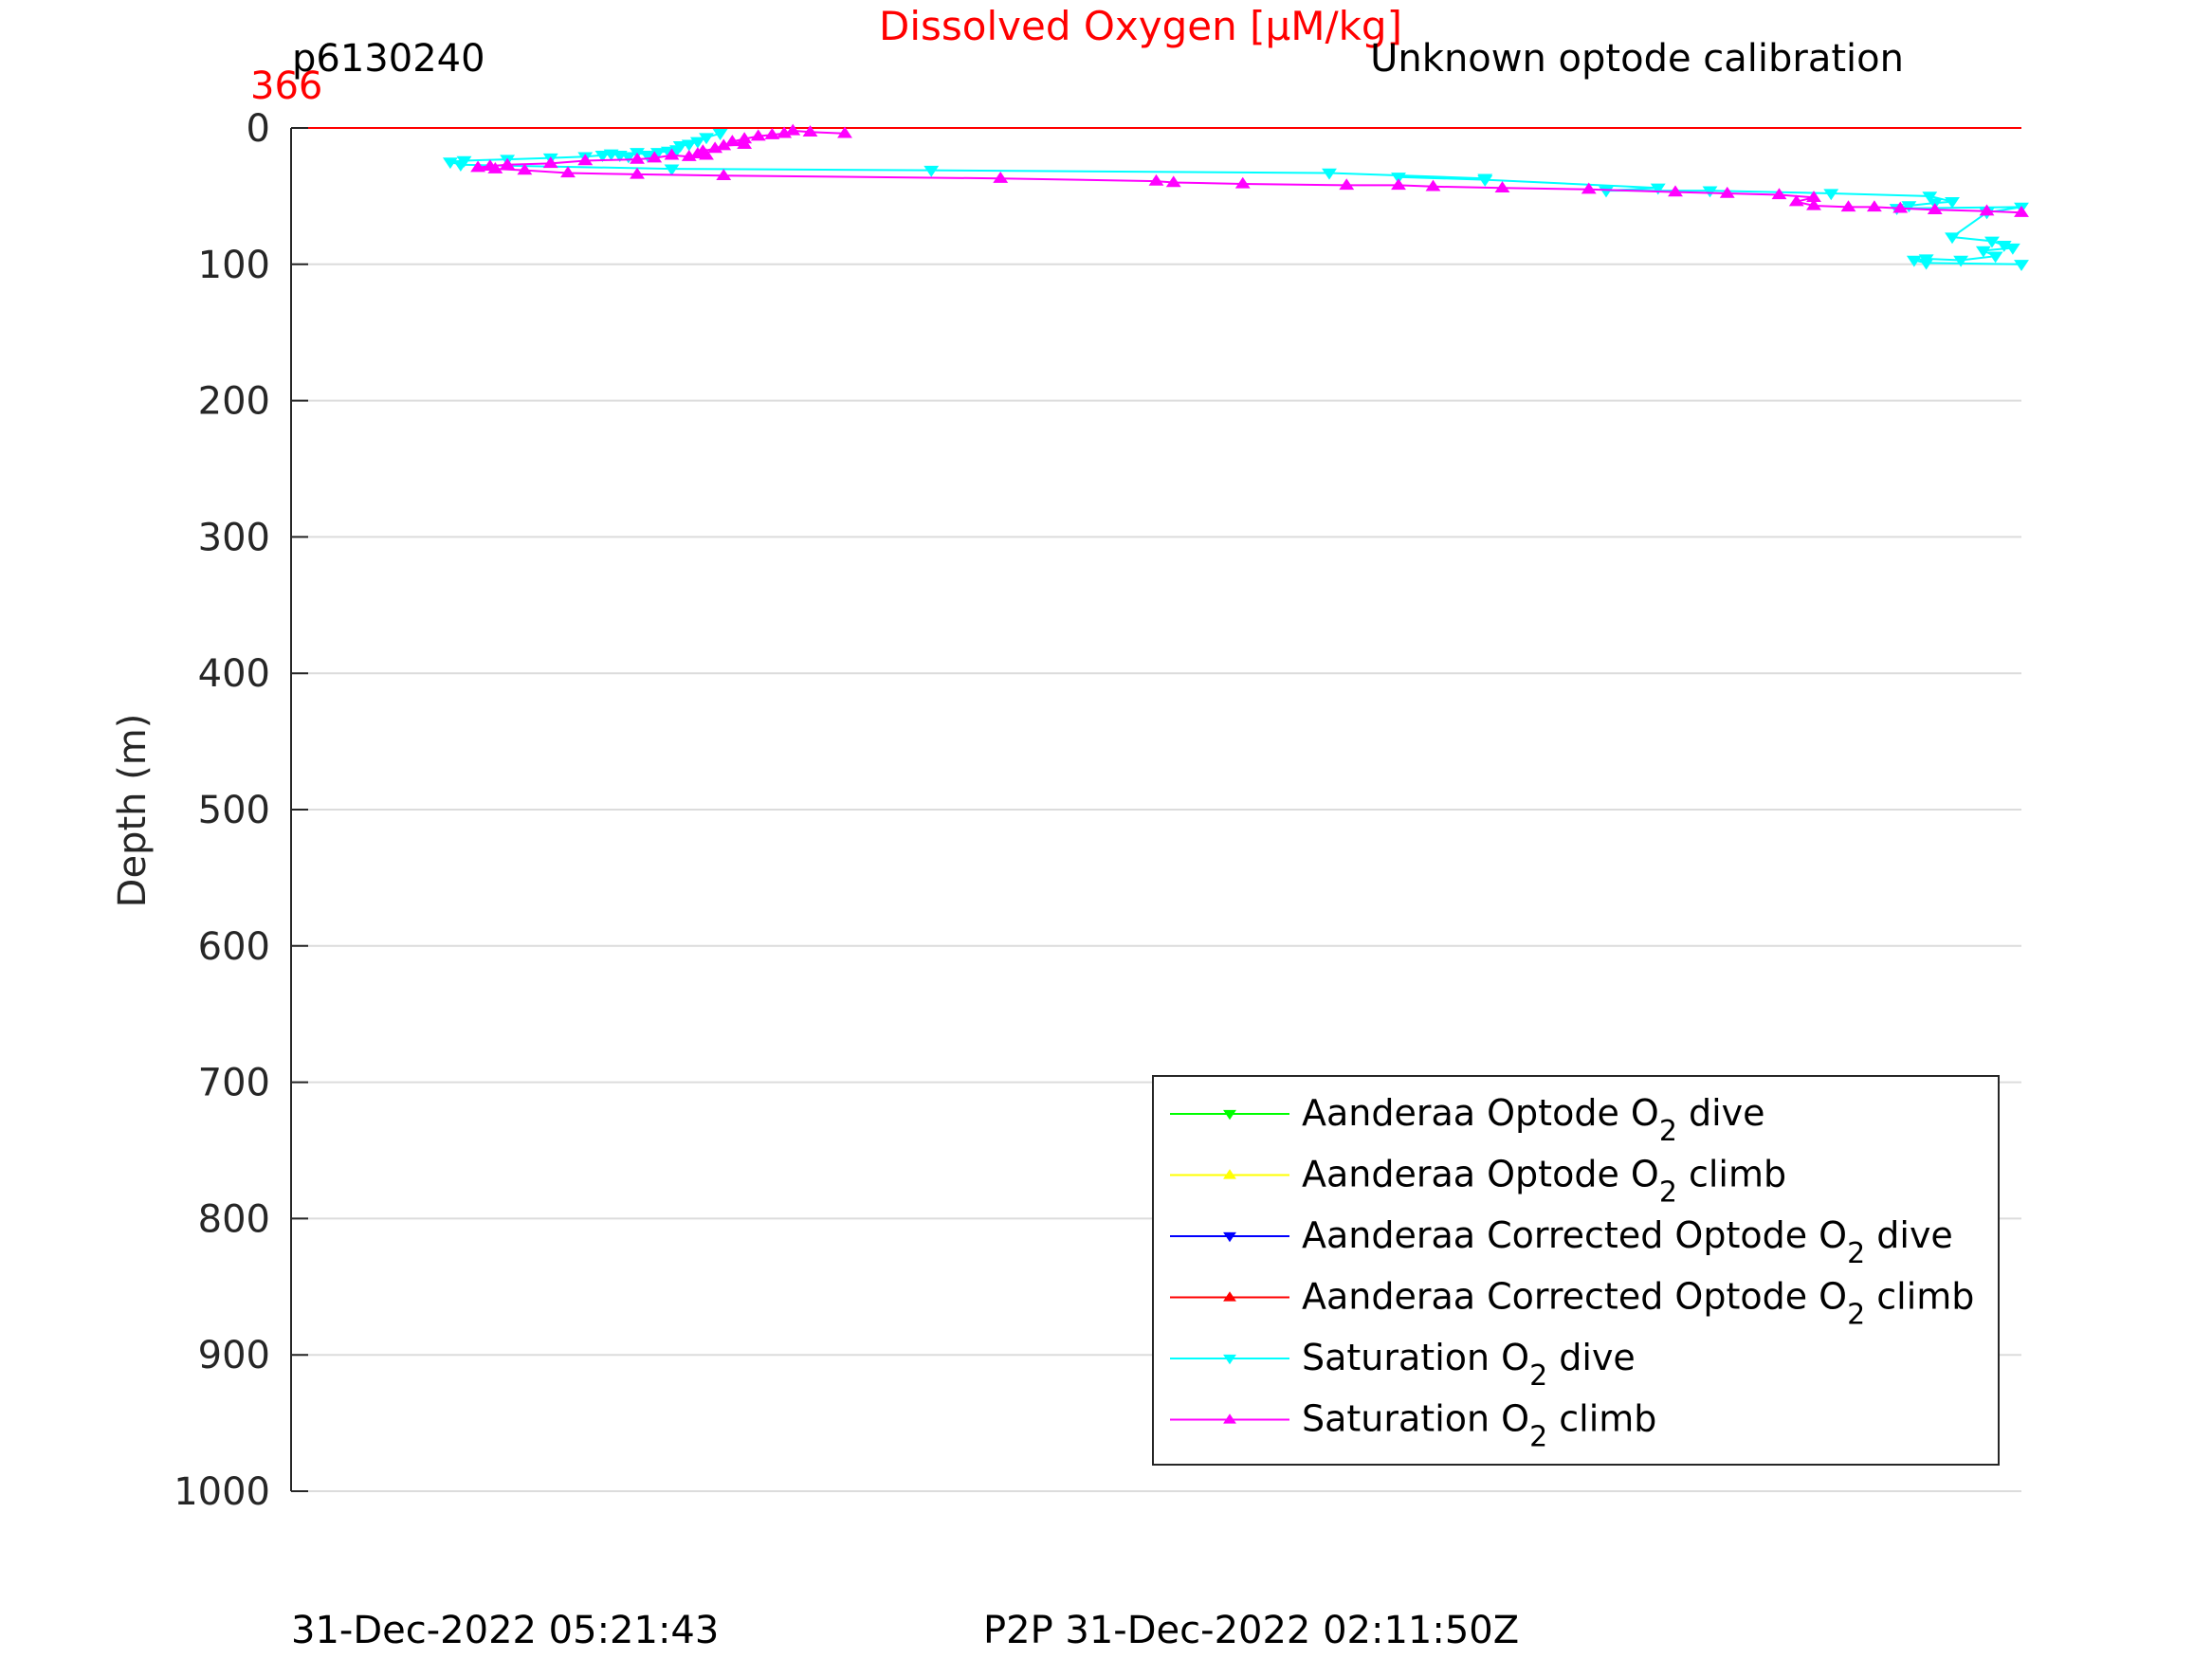 The width and height of the screenshot is (2212, 1659). Describe the element at coordinates (133, 811) in the screenshot. I see `y-axis-label: Depth (m)` at that location.